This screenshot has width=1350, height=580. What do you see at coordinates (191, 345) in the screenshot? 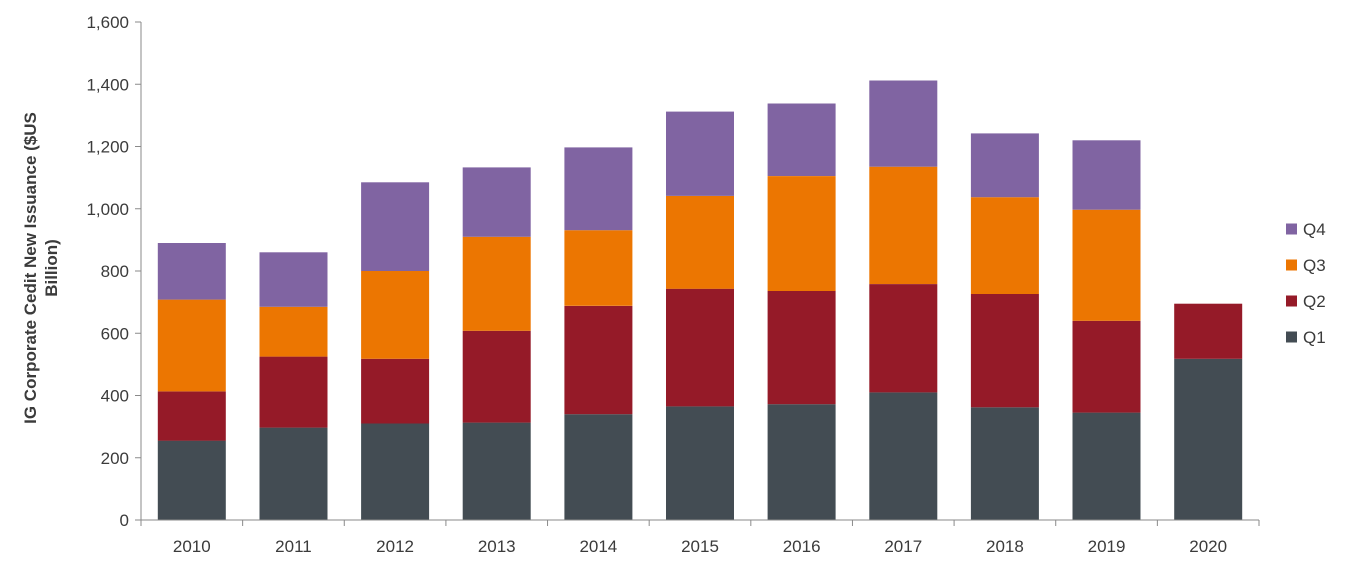
I see `bar-q3-2010` at bounding box center [191, 345].